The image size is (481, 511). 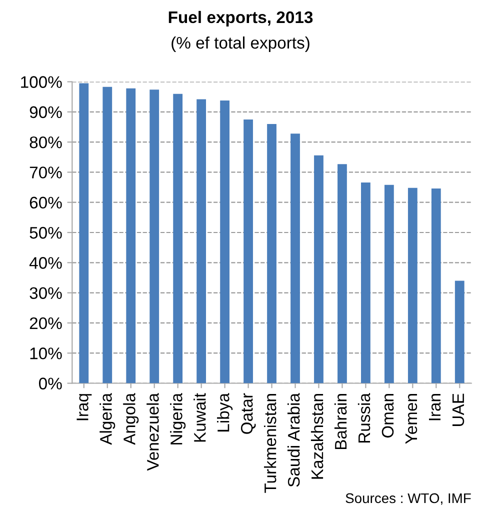 I want to click on y-tick-label: 0%, so click(x=50, y=384).